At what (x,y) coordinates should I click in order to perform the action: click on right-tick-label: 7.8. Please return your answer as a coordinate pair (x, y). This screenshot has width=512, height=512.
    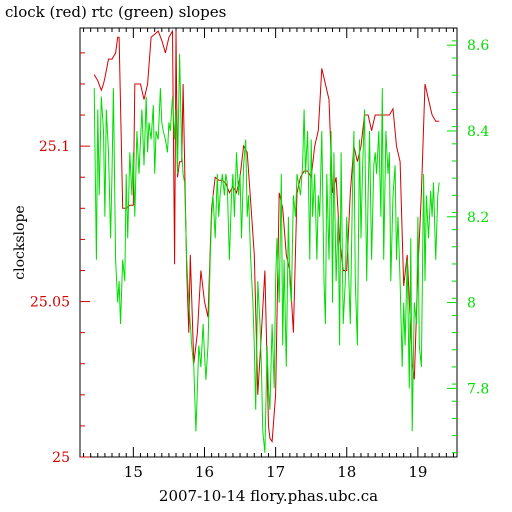
    Looking at the image, I should click on (478, 389).